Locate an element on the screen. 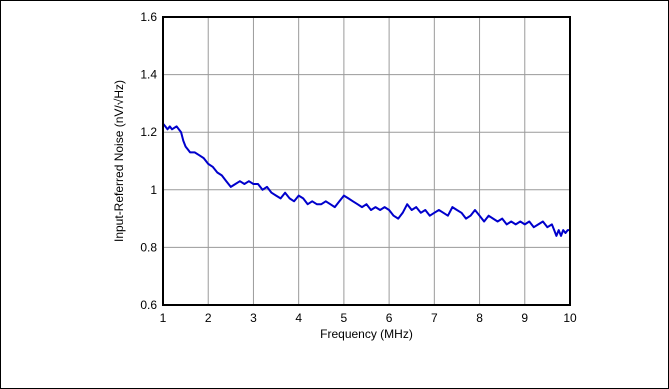  y-tick-labels: 0.6 0.8 1 1.2 1.4 1.6 is located at coordinates (148, 161).